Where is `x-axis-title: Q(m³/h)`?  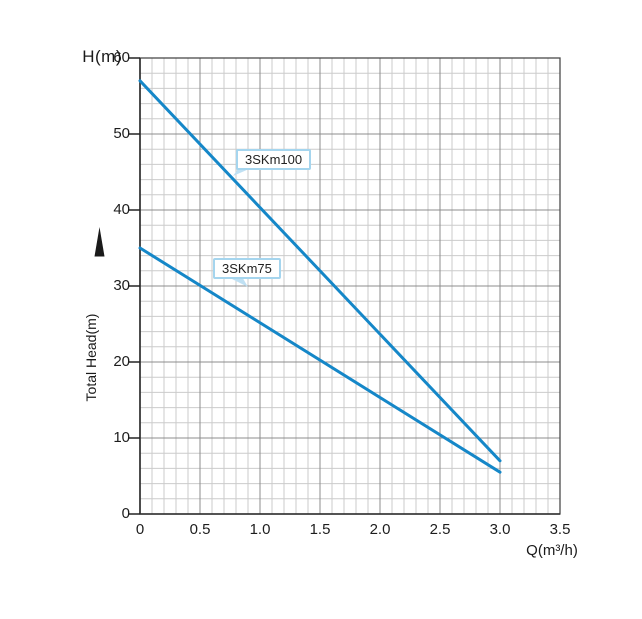 x-axis-title: Q(m³/h) is located at coordinates (552, 550).